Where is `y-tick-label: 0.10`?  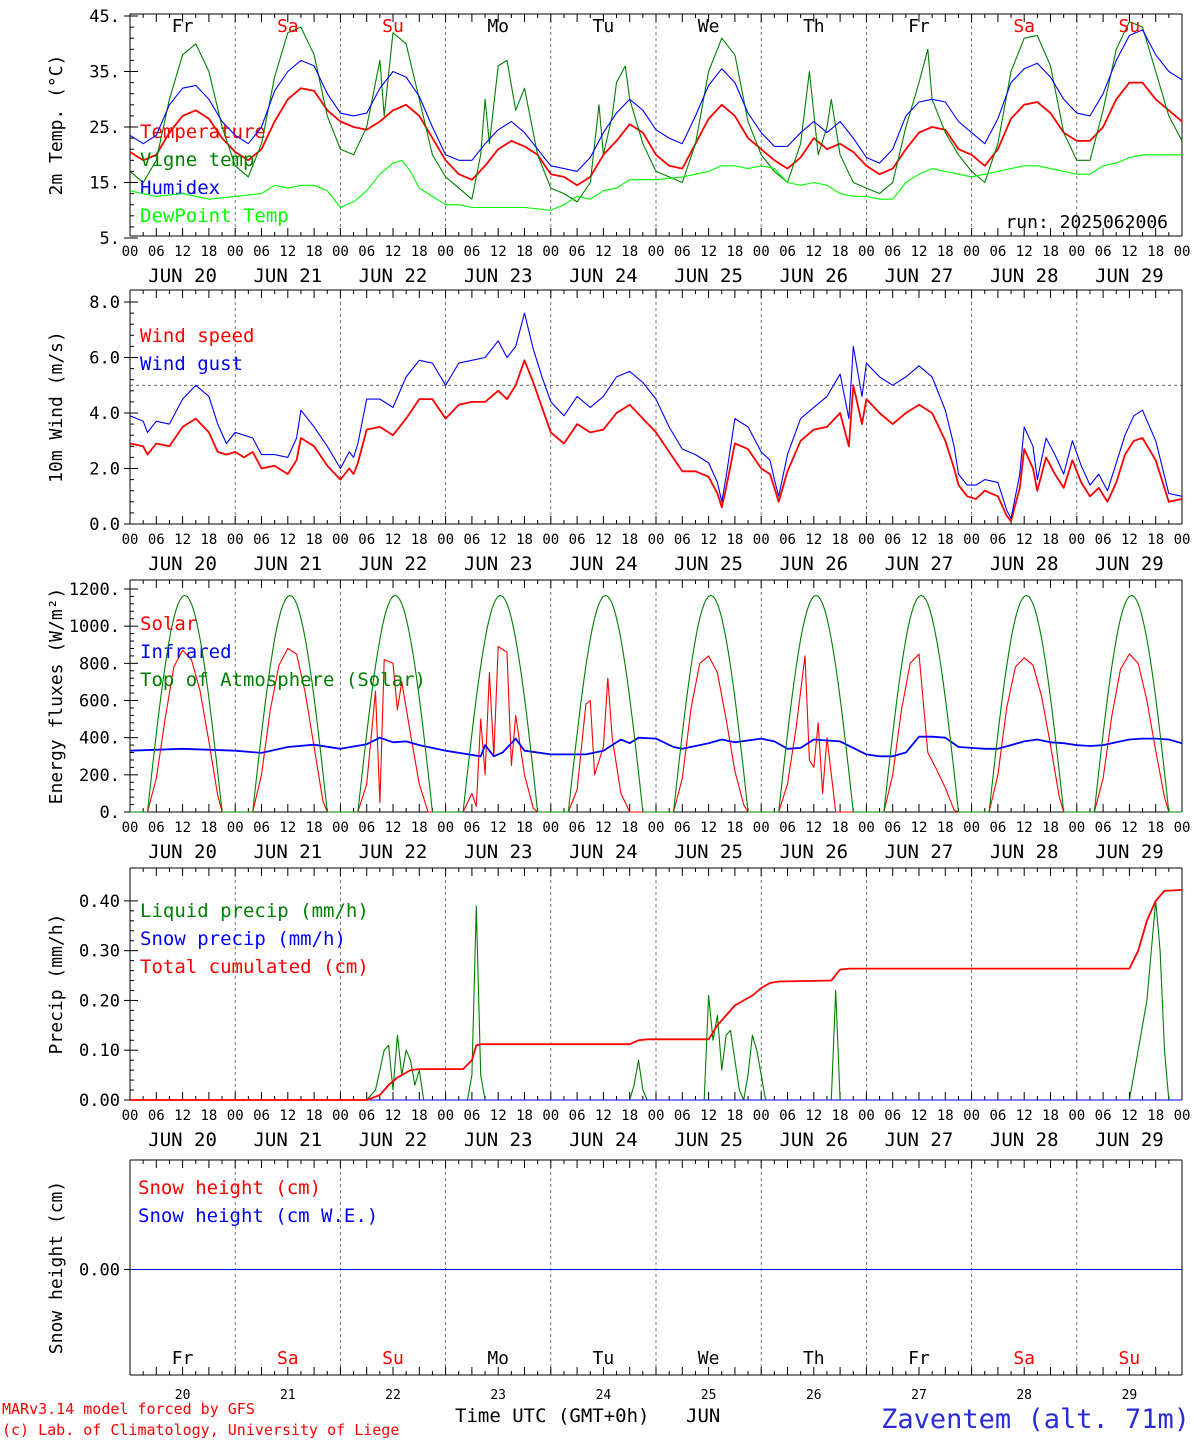 y-tick-label: 0.10 is located at coordinates (99, 1051).